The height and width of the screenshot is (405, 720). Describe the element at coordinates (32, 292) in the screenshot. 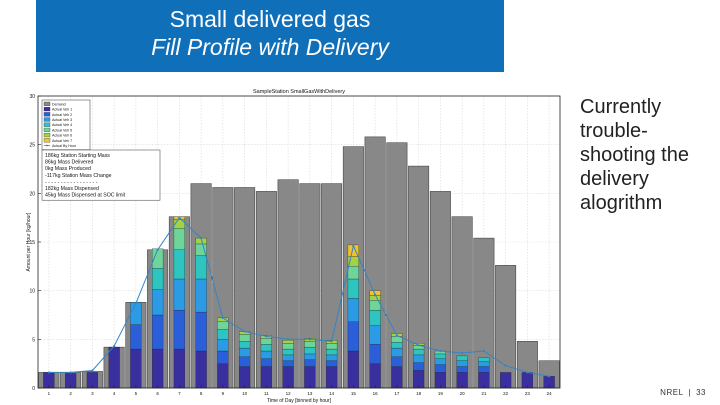

I see `y-tick-label: 10` at that location.